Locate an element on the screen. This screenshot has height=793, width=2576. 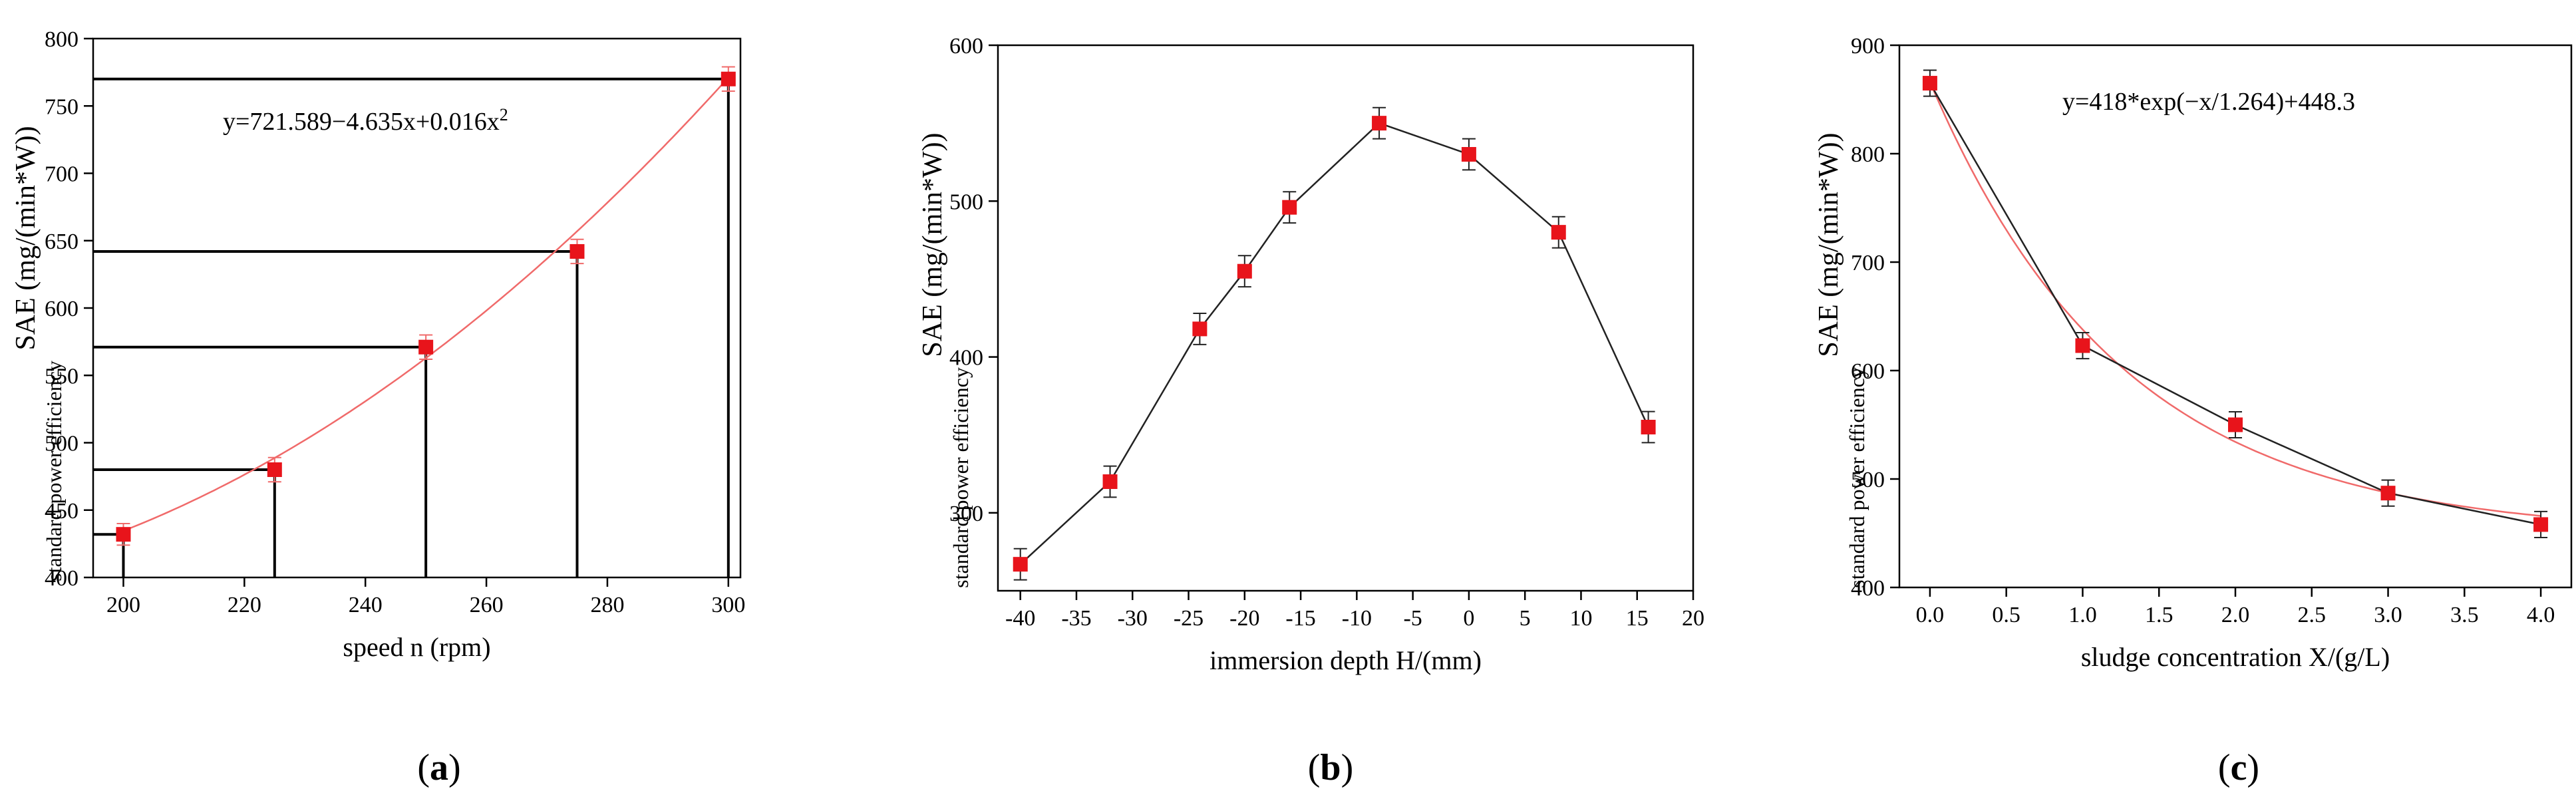
x-tick-label: -5 is located at coordinates (1412, 619).